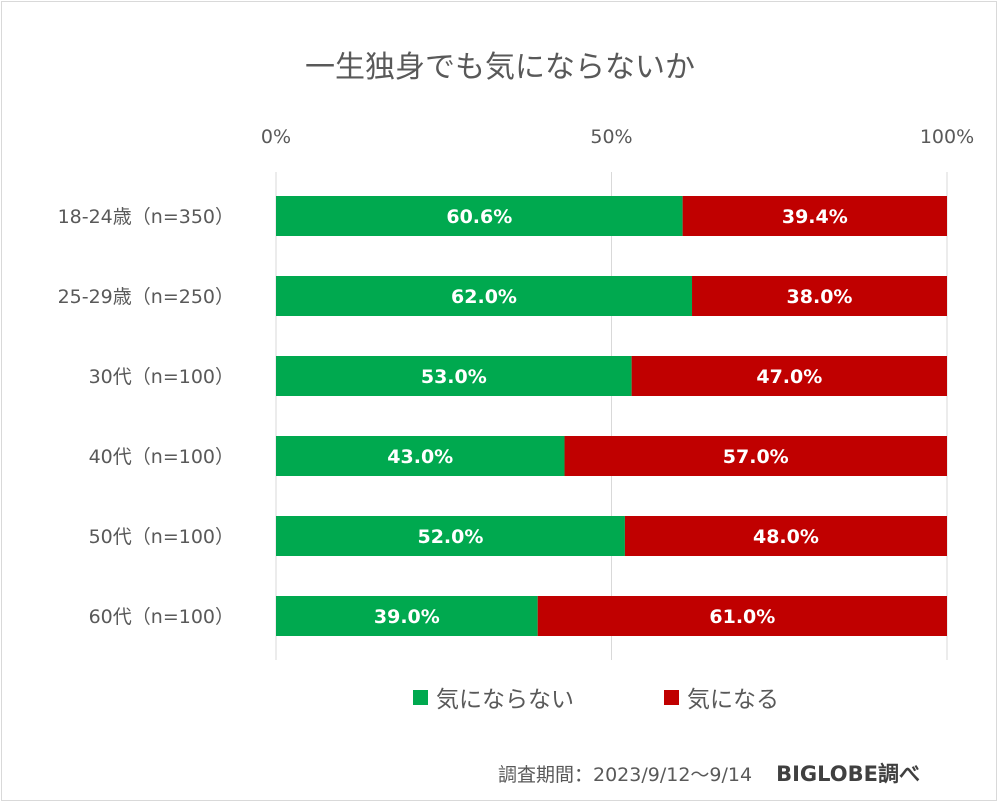  I want to click on legend-item-1: 気になる, so click(721, 697).